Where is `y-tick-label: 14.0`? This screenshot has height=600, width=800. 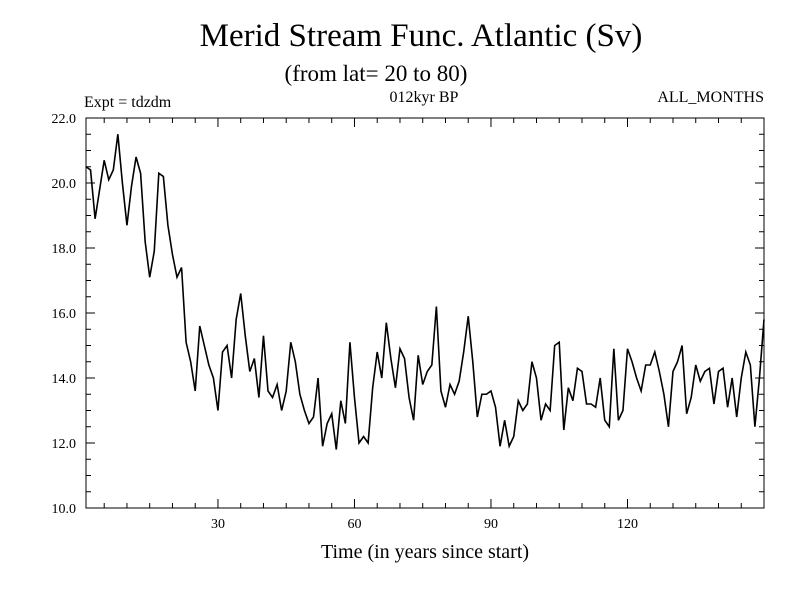 y-tick-label: 14.0 is located at coordinates (64, 379).